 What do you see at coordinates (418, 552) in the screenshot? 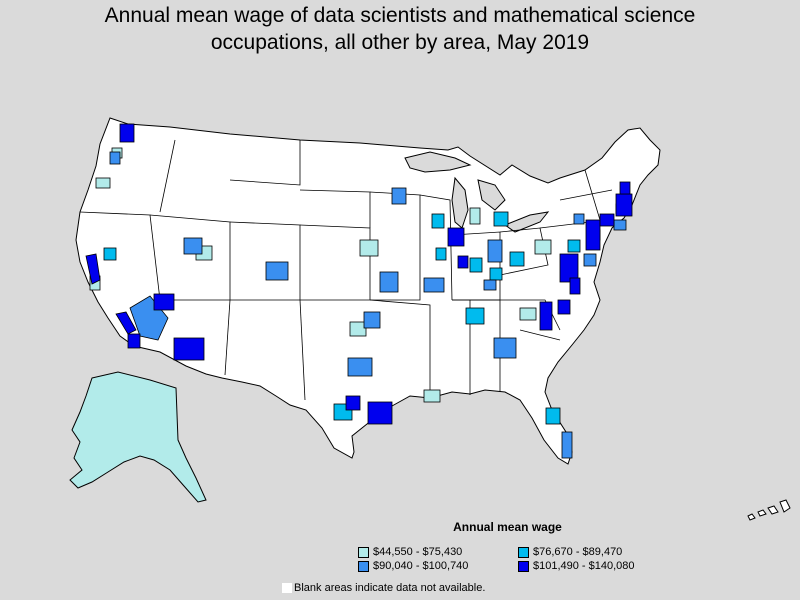
I see `legend-label-1: $44,550 - $75,430` at bounding box center [418, 552].